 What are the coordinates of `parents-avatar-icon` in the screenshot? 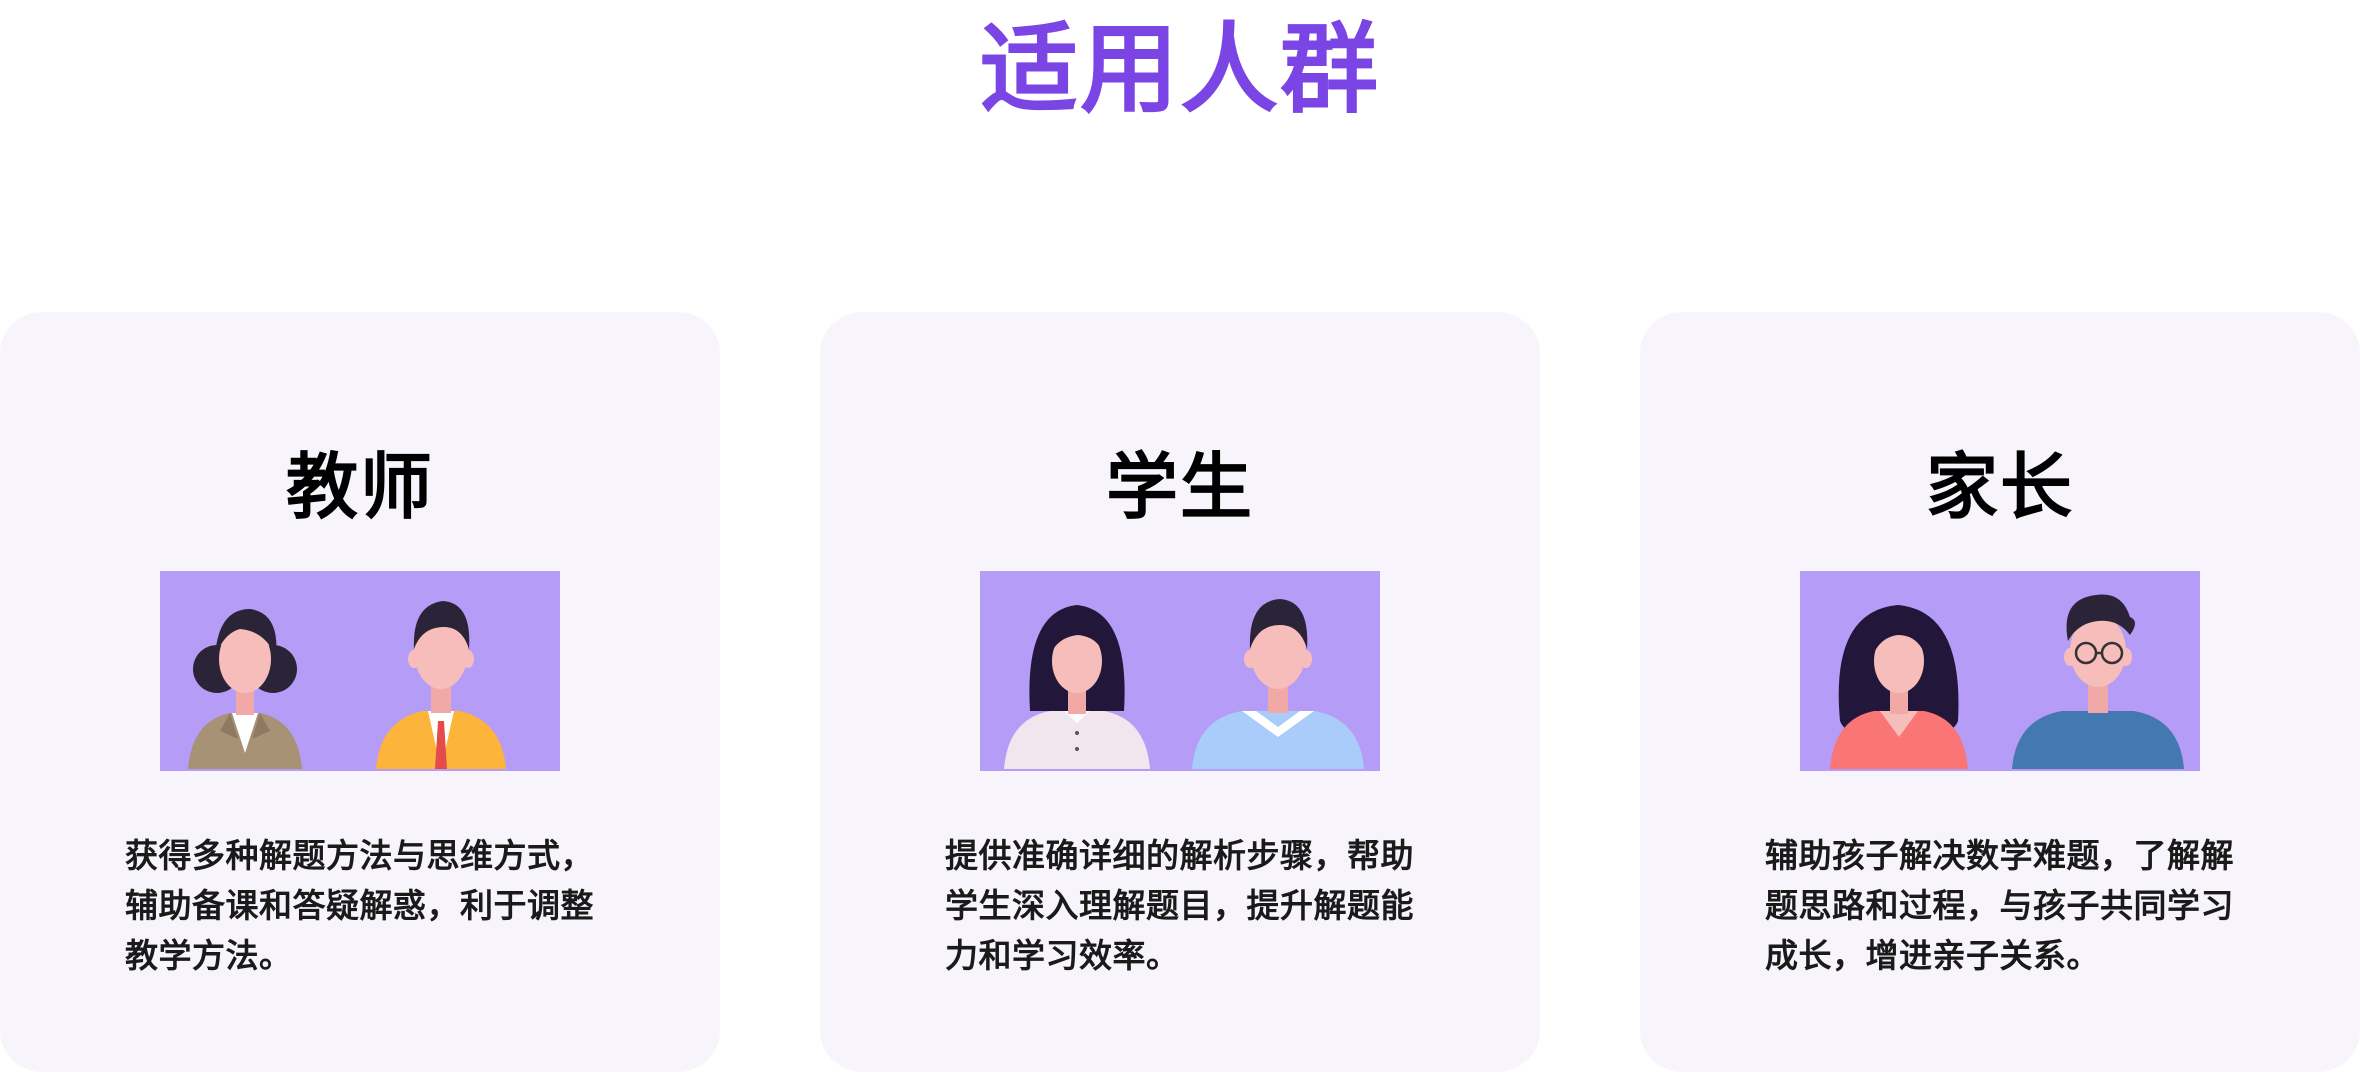 It's located at (2000, 671).